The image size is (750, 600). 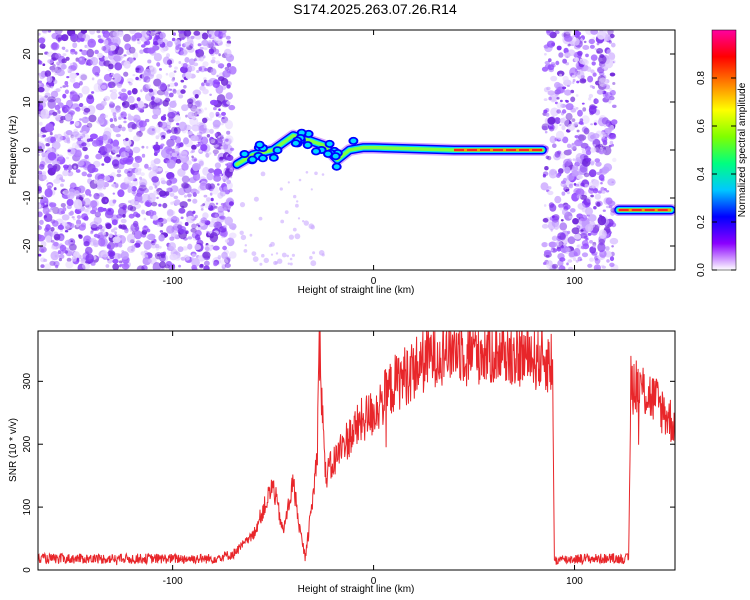 What do you see at coordinates (299, 149) in the screenshot?
I see `signal-blobs` at bounding box center [299, 149].